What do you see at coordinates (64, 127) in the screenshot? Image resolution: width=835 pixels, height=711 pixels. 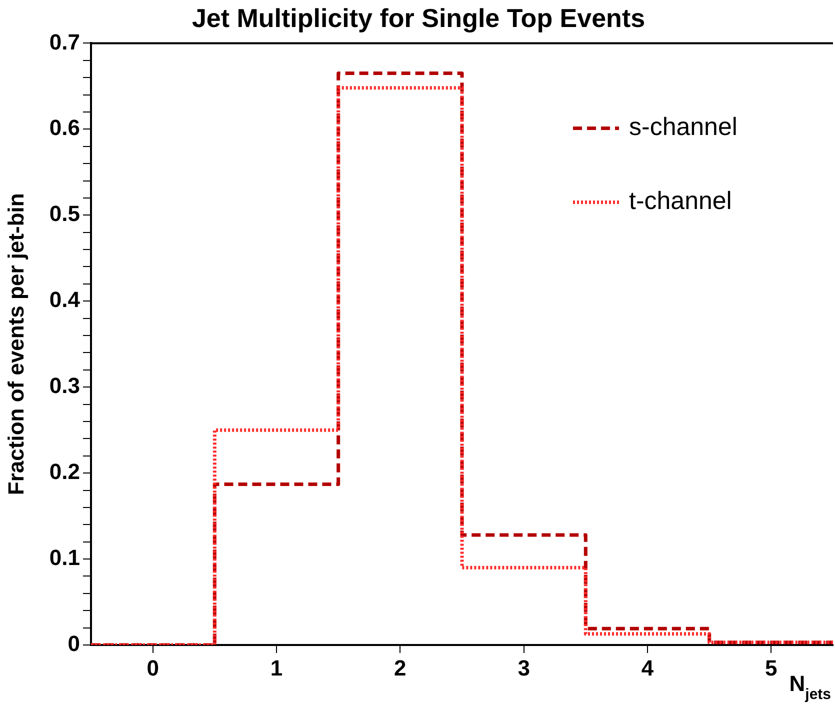 I see `y-tick-label: 0.6` at bounding box center [64, 127].